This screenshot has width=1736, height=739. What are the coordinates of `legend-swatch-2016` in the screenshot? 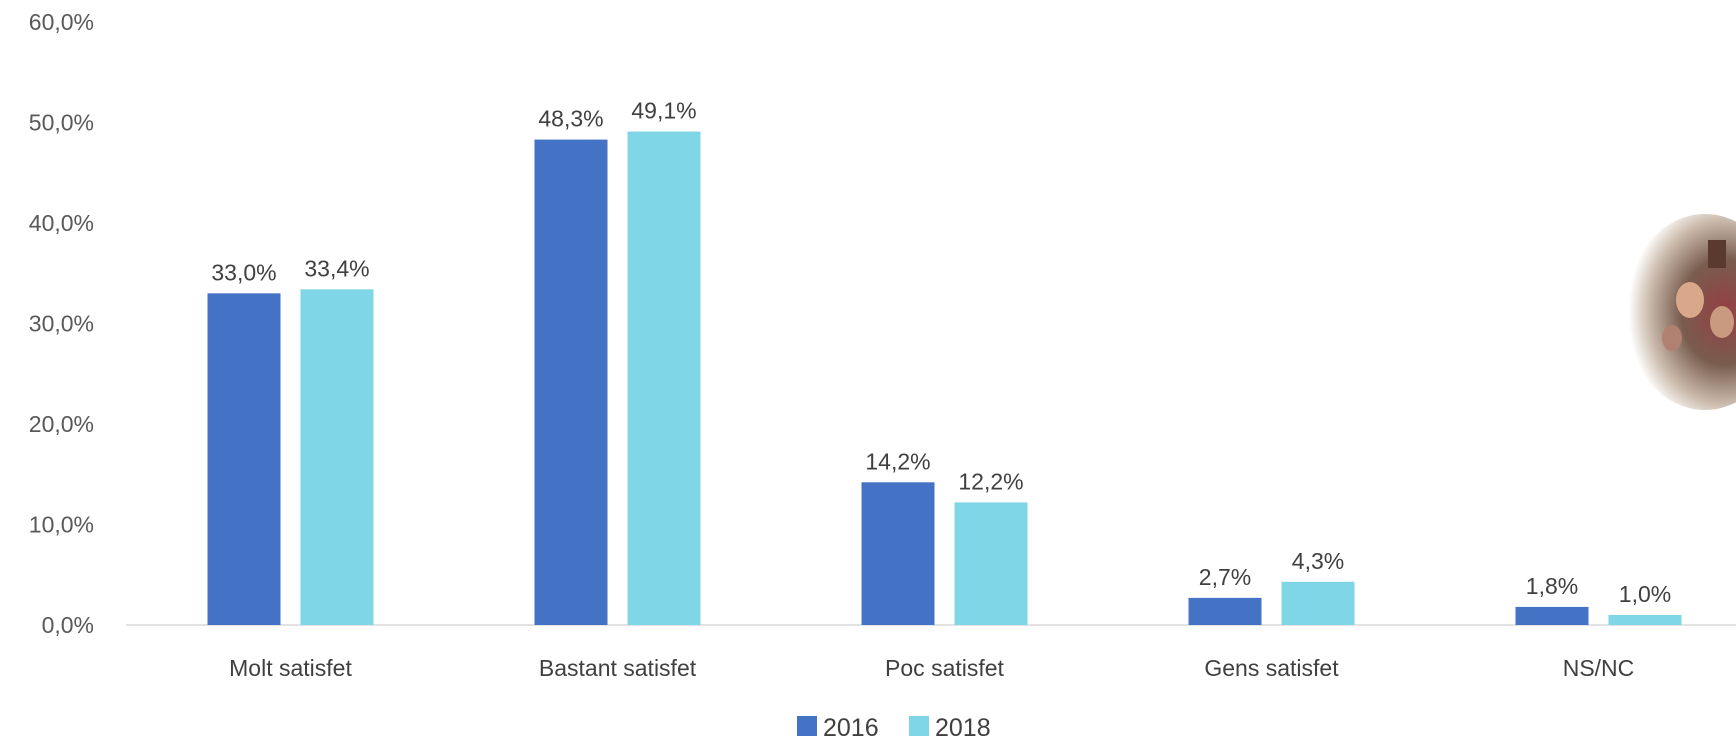 It's located at (807, 726).